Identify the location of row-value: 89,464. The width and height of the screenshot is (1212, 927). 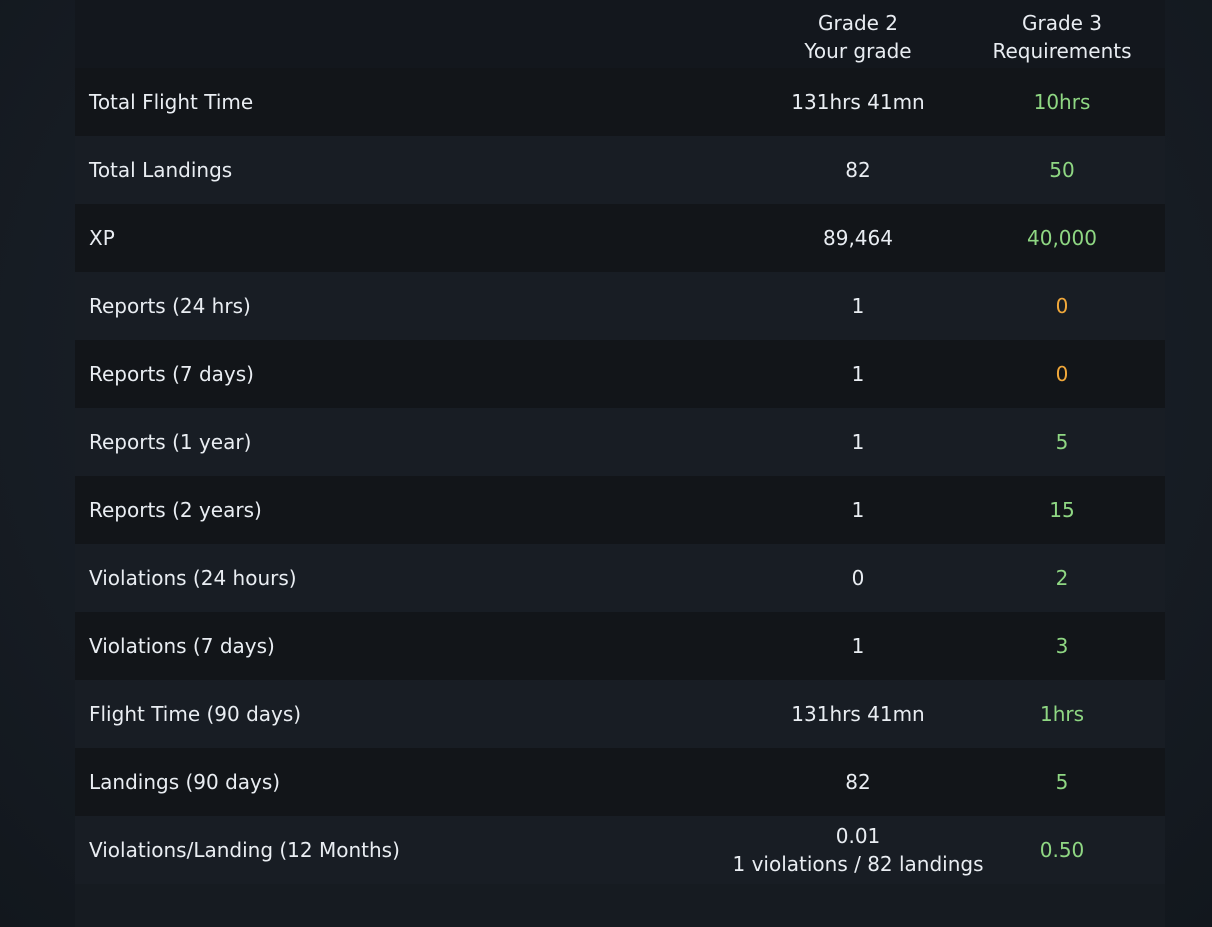
(858, 238).